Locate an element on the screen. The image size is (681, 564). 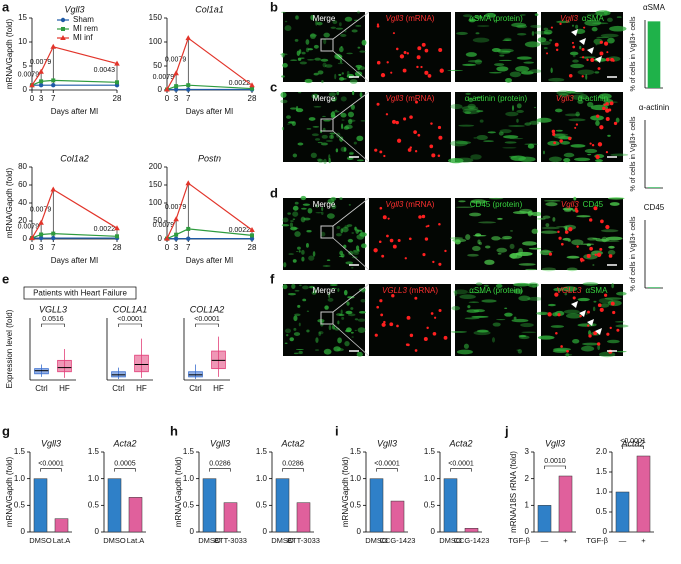
y-tick-label: 100 is located at coordinates (156, 41).